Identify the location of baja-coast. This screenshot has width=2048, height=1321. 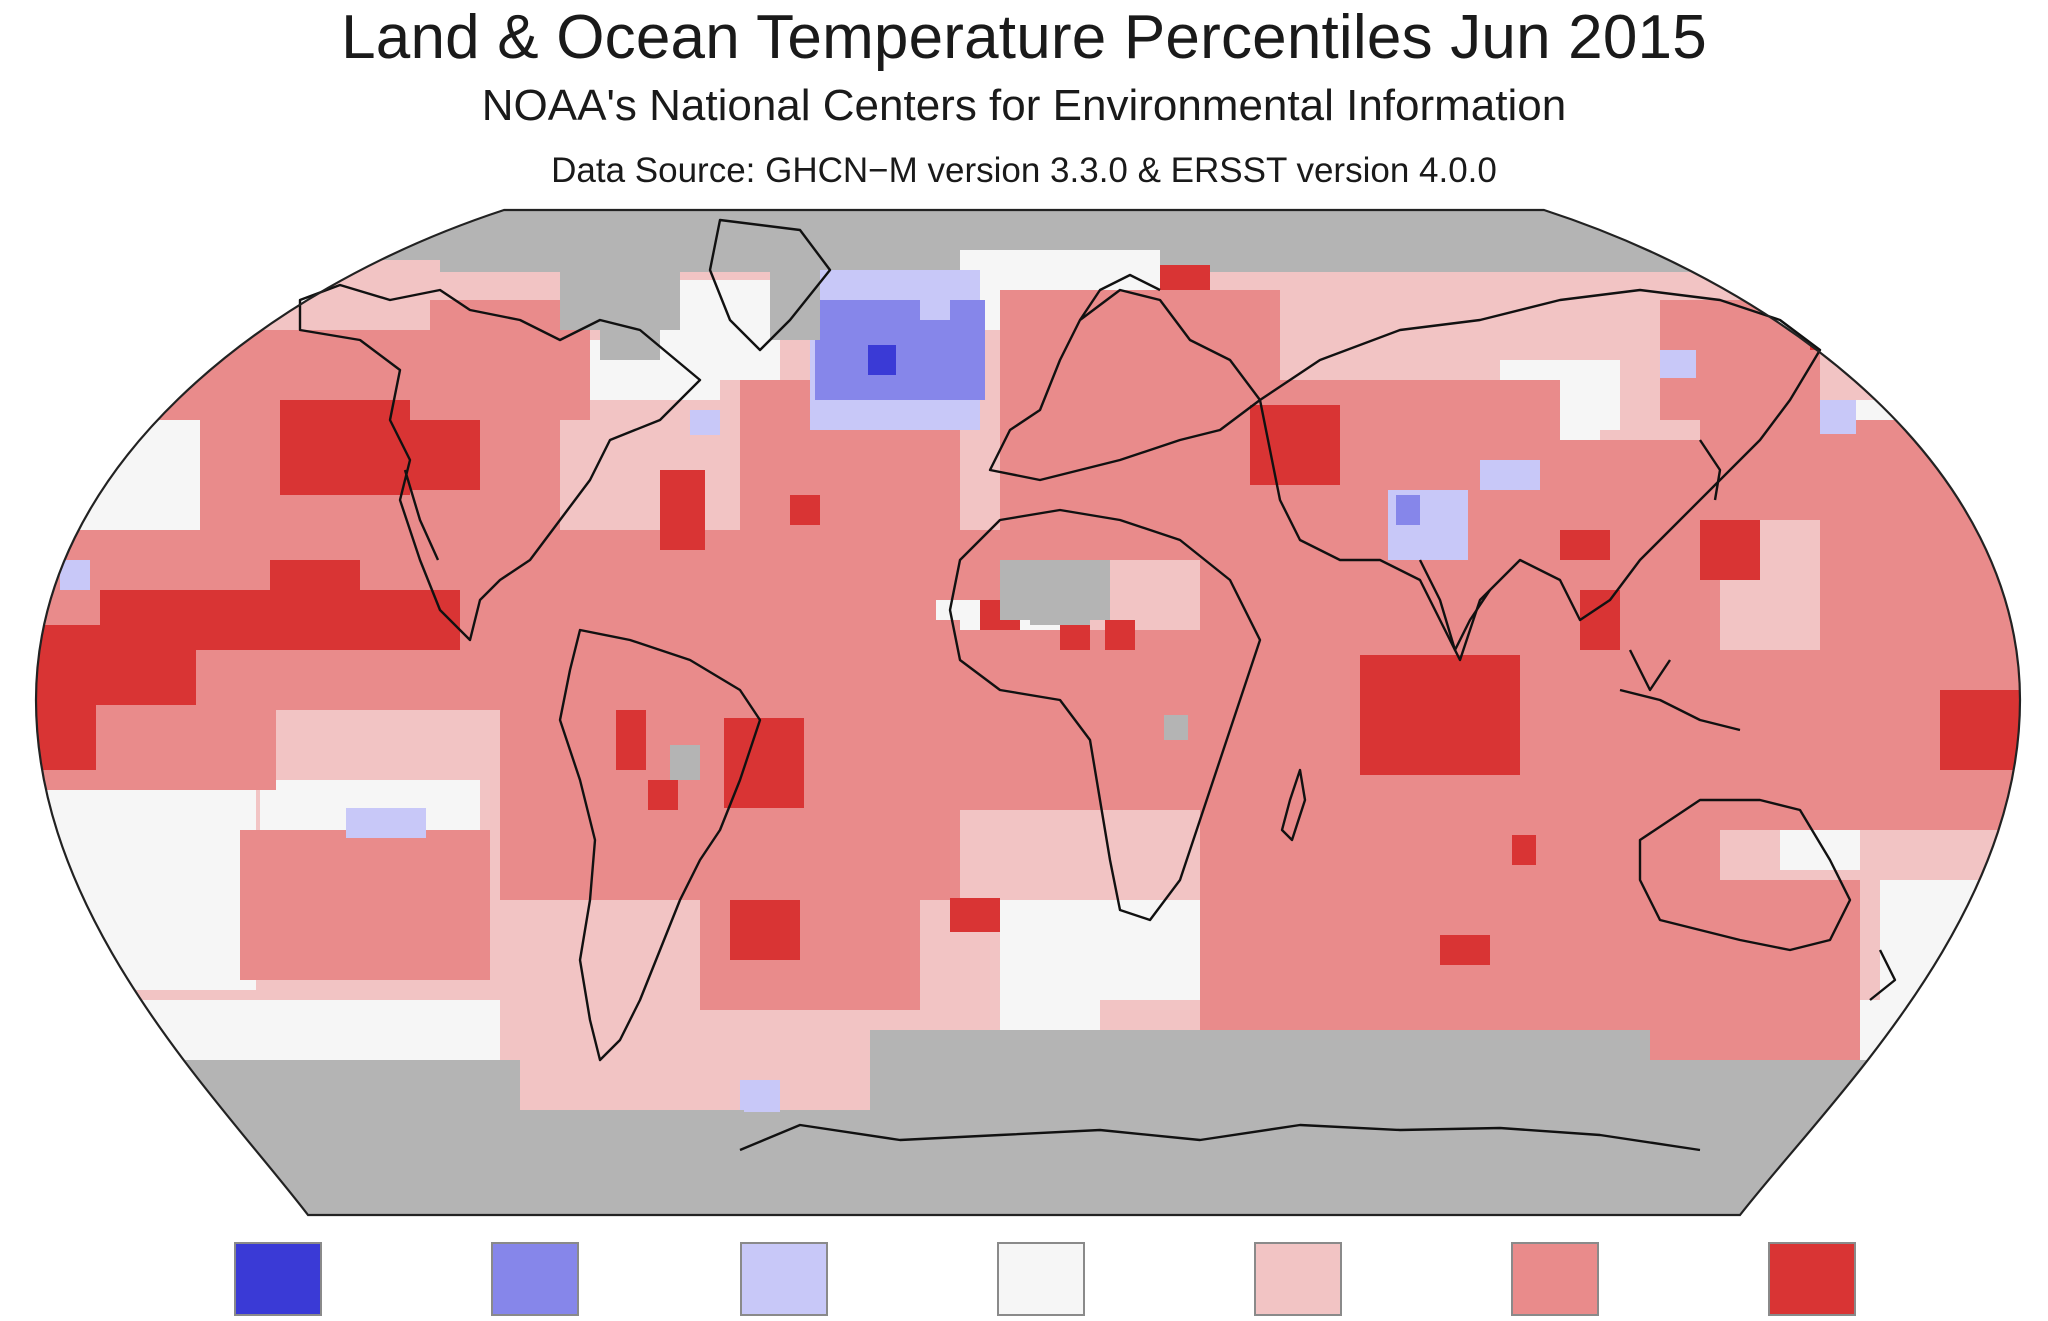
(421, 515).